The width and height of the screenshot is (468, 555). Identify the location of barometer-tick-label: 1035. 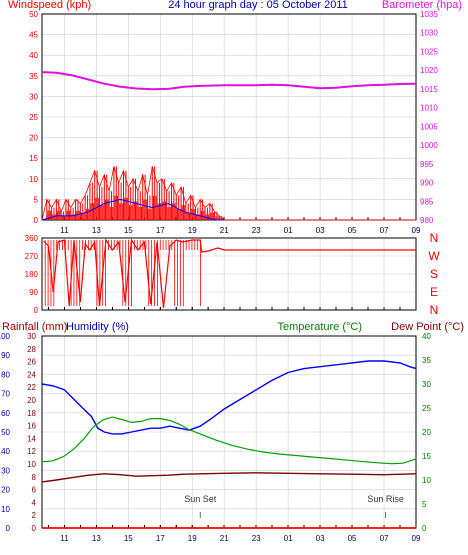
(429, 14).